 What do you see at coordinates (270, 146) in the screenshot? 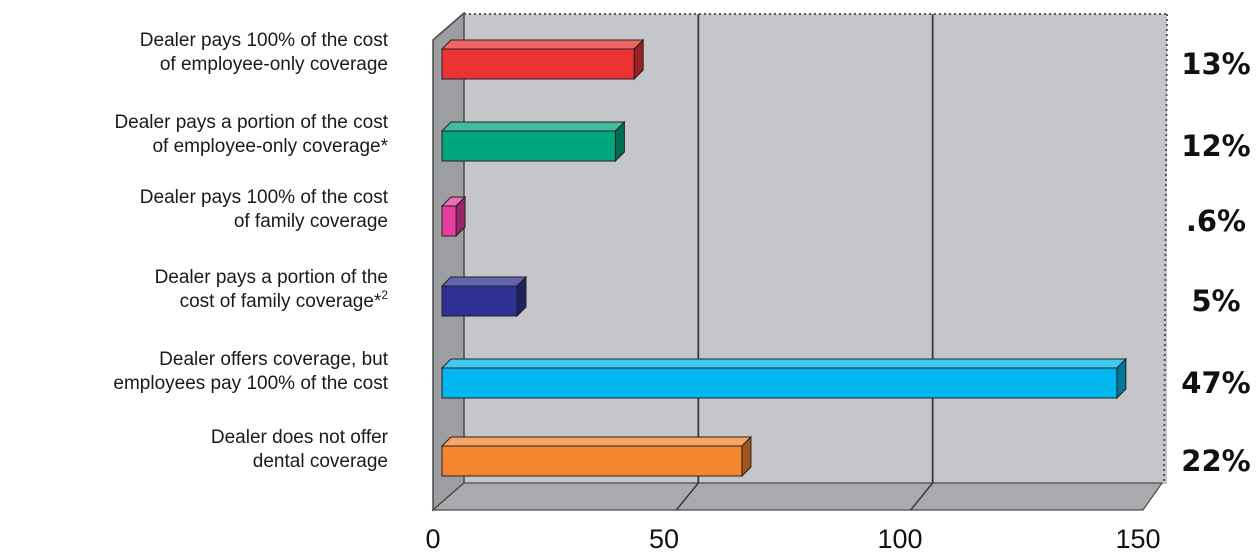
I see `category-label-2-line-2: of employee-only coverage*` at bounding box center [270, 146].